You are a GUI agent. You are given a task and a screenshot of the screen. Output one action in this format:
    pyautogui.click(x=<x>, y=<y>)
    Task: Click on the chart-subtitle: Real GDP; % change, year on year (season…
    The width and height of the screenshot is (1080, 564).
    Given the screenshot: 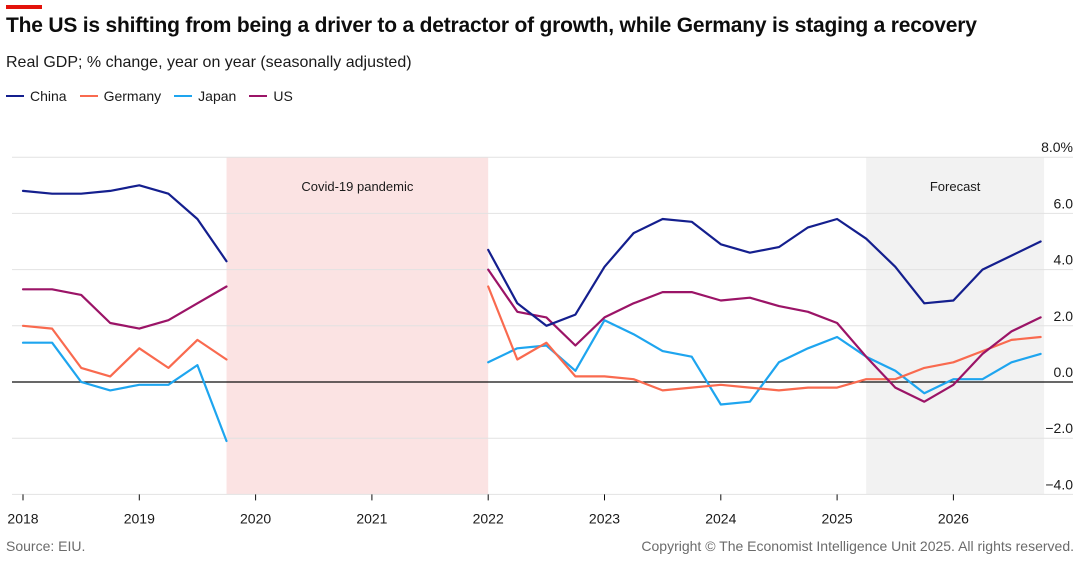 What is the action you would take?
    pyautogui.click(x=209, y=62)
    